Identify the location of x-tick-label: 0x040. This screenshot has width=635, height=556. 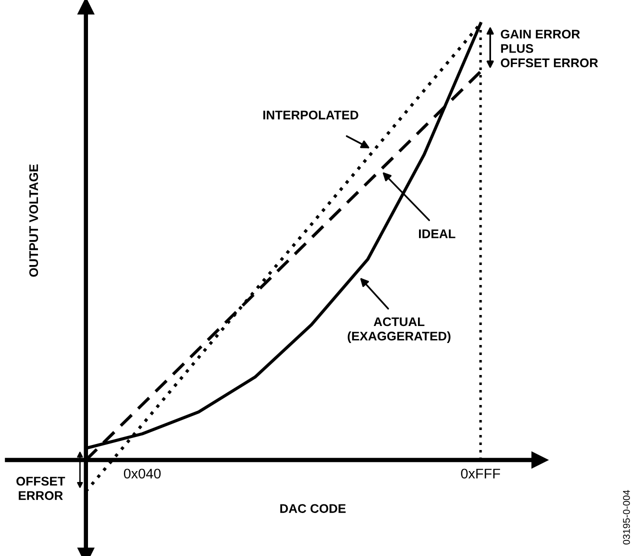
(142, 473).